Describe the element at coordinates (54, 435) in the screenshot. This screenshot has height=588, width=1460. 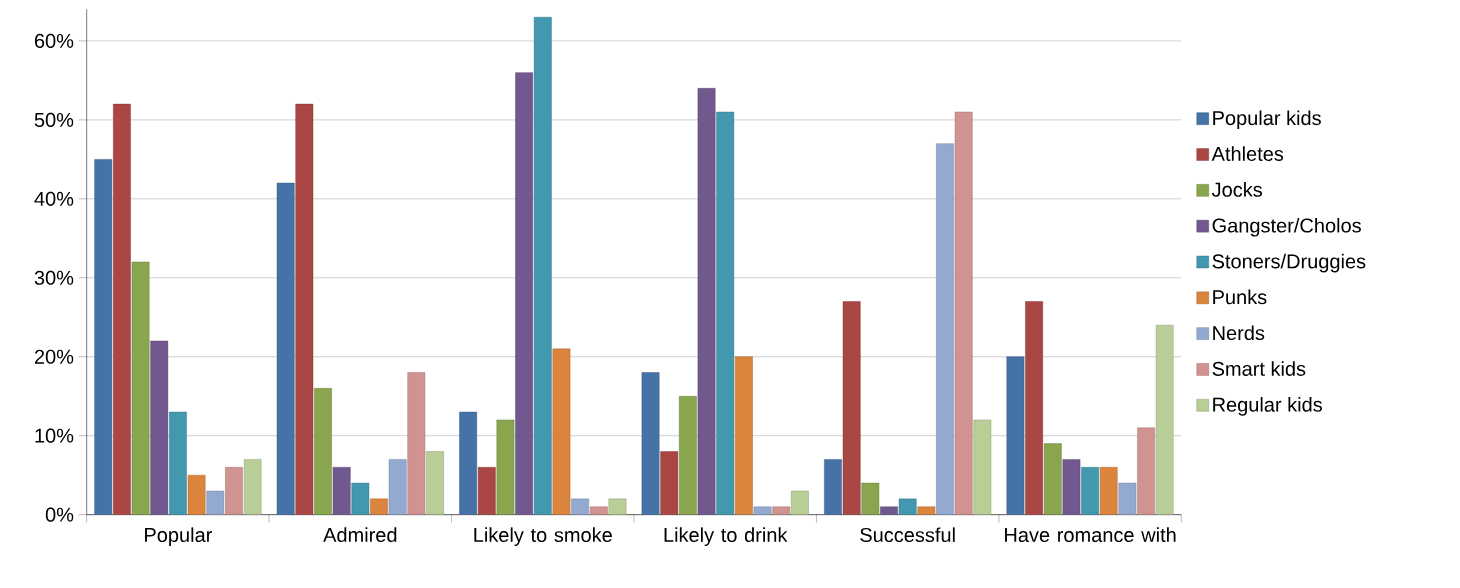
I see `y-tick-label: 10%` at that location.